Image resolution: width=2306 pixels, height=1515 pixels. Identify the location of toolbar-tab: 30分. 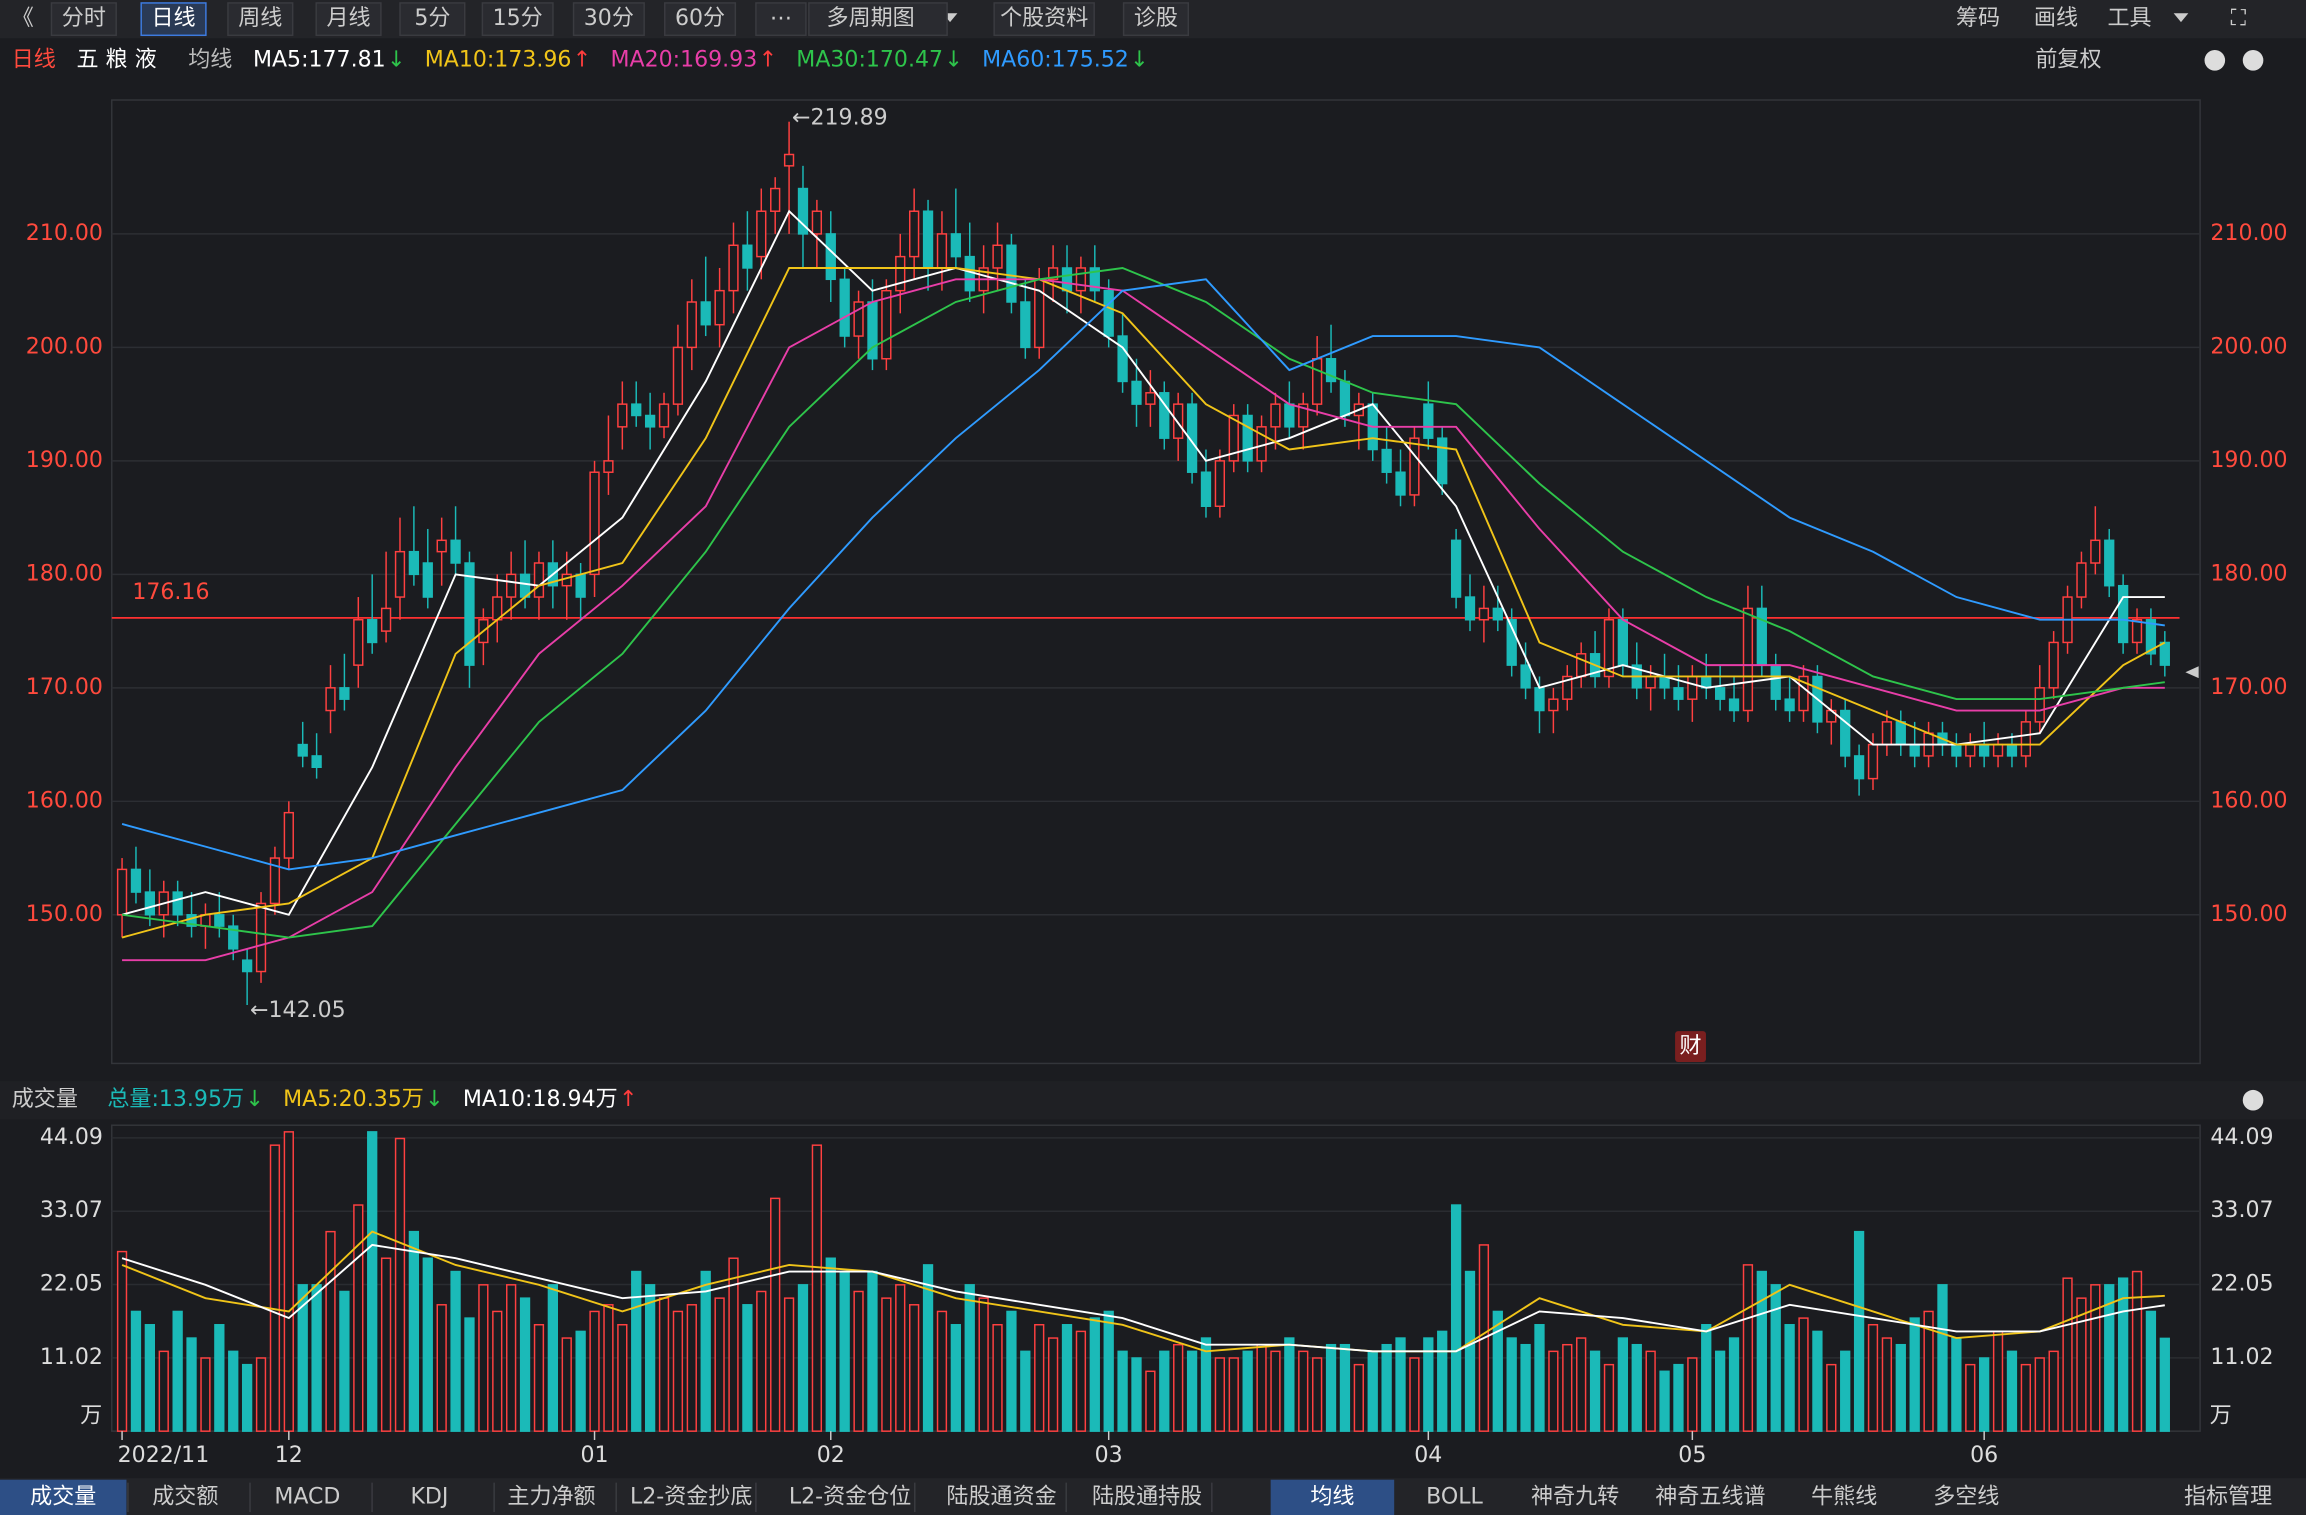
(609, 18).